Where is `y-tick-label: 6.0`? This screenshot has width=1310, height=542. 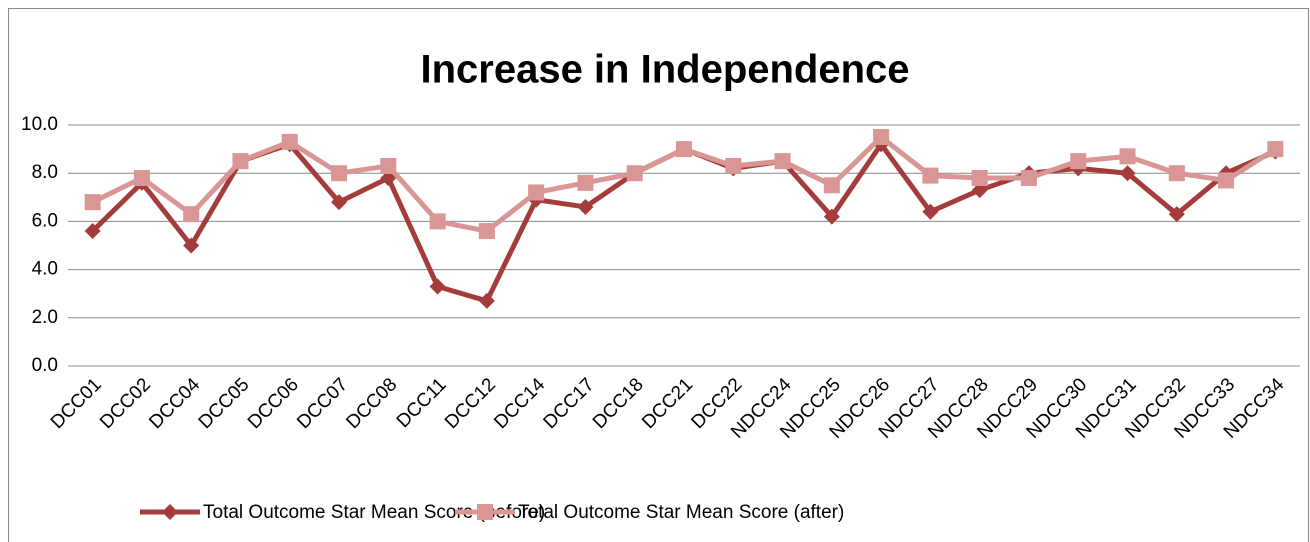 y-tick-label: 6.0 is located at coordinates (45, 220).